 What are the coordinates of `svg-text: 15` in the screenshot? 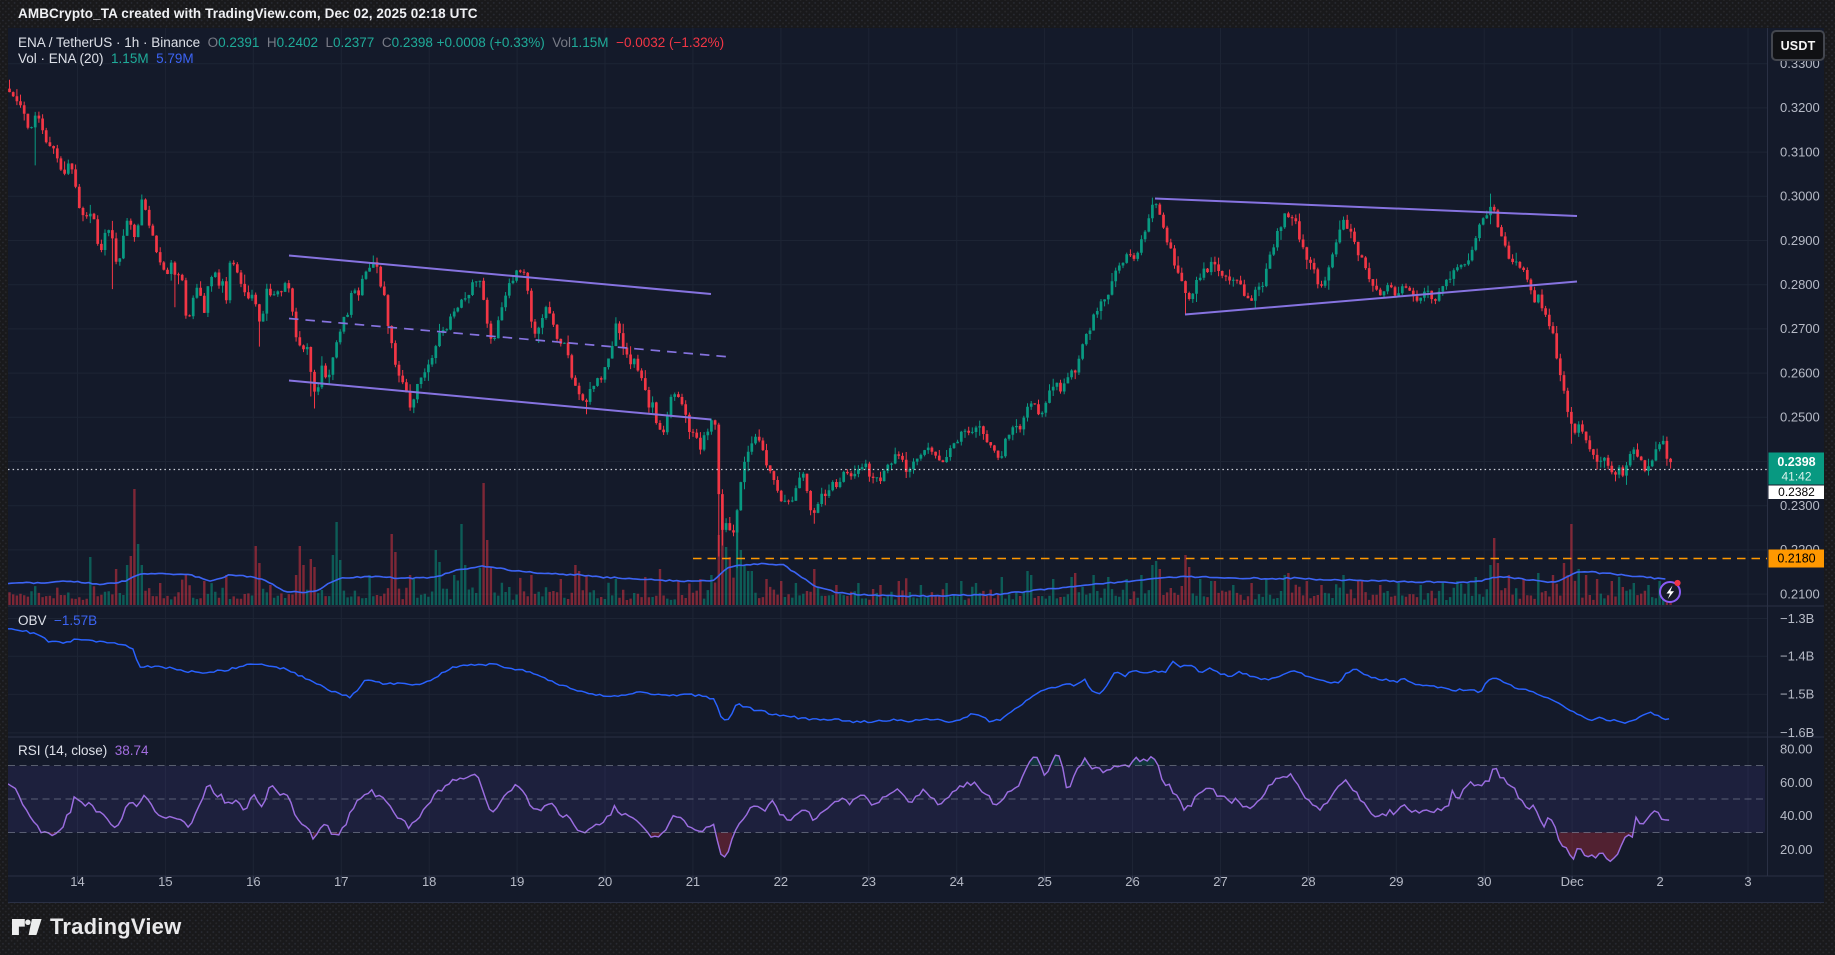 It's located at (165, 881).